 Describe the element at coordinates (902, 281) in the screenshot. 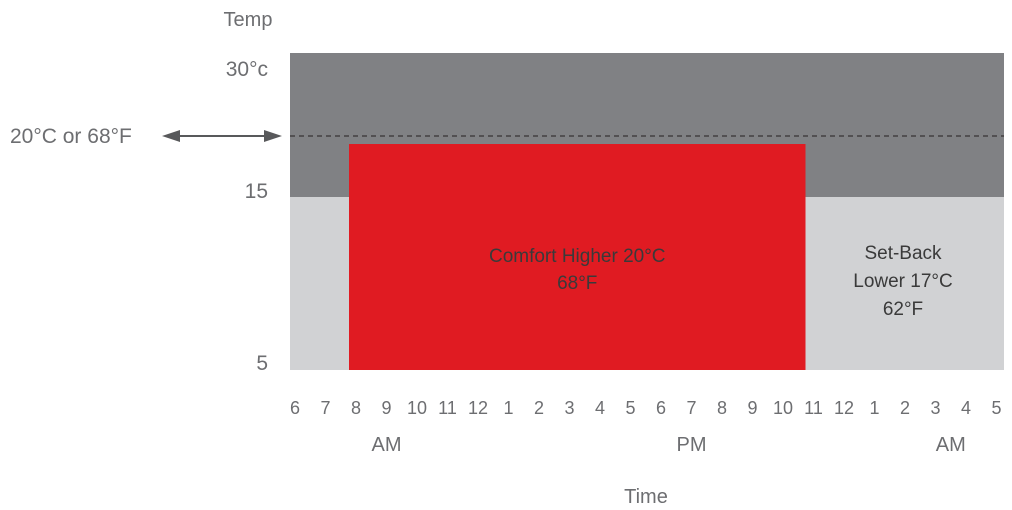

I see `setback-label-line-2: Lower 17°C` at that location.